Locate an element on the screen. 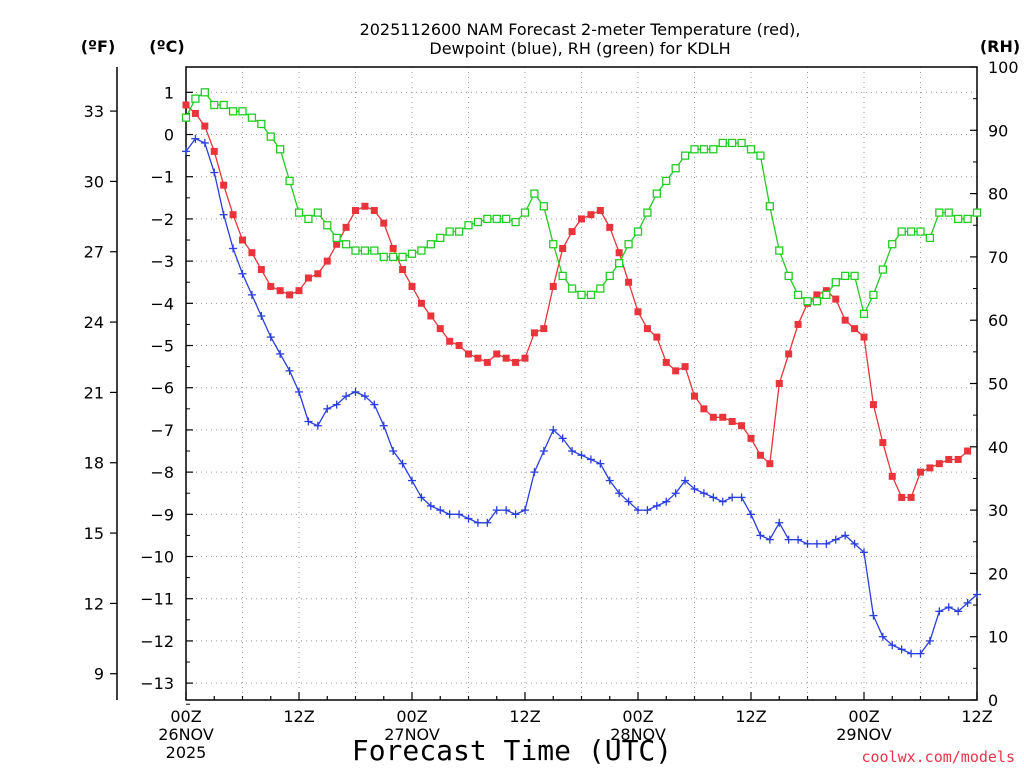  rh-tick-label: 100 is located at coordinates (1003, 67).